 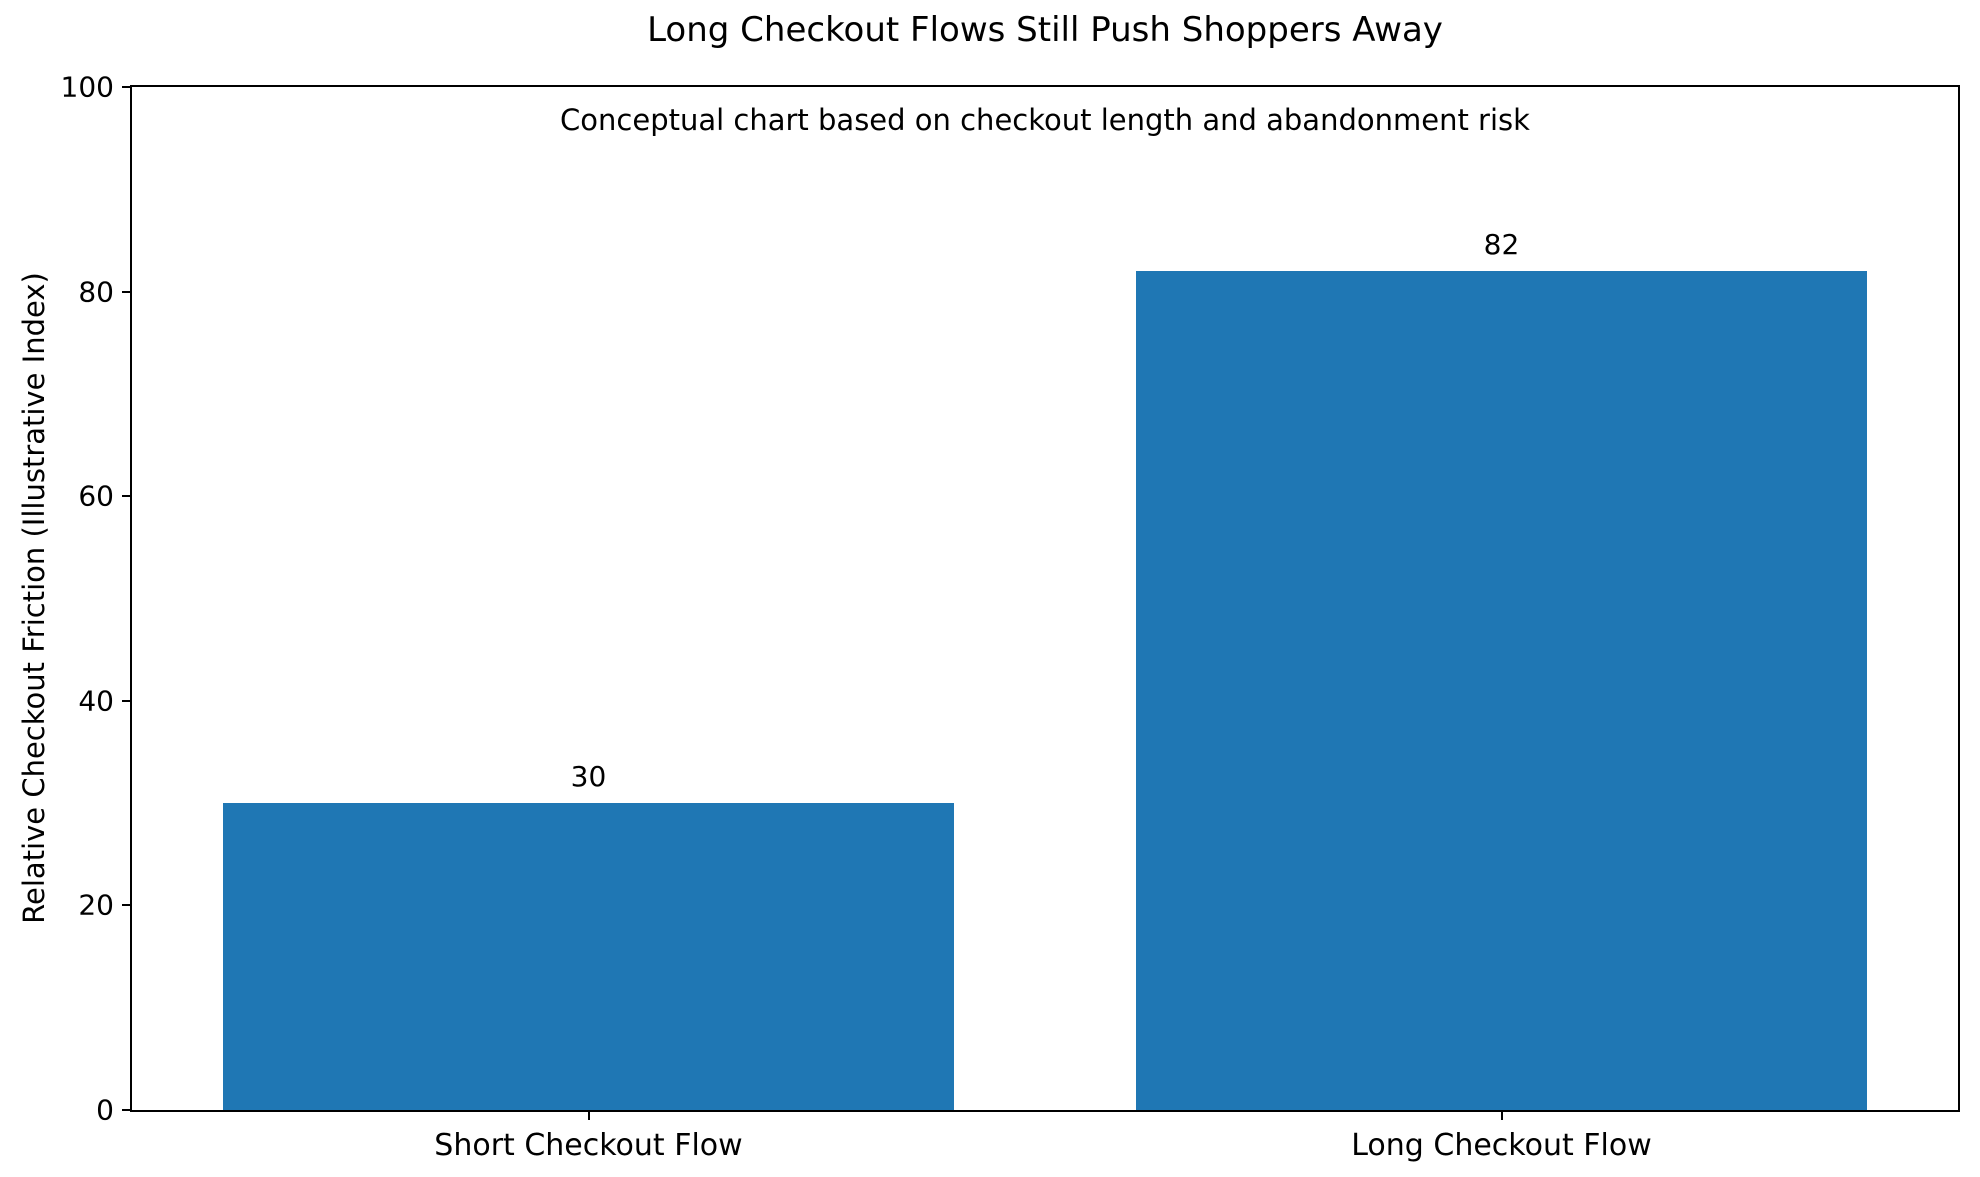 What do you see at coordinates (588, 1145) in the screenshot?
I see `x-tick-label-0: Short Checkout Flow` at bounding box center [588, 1145].